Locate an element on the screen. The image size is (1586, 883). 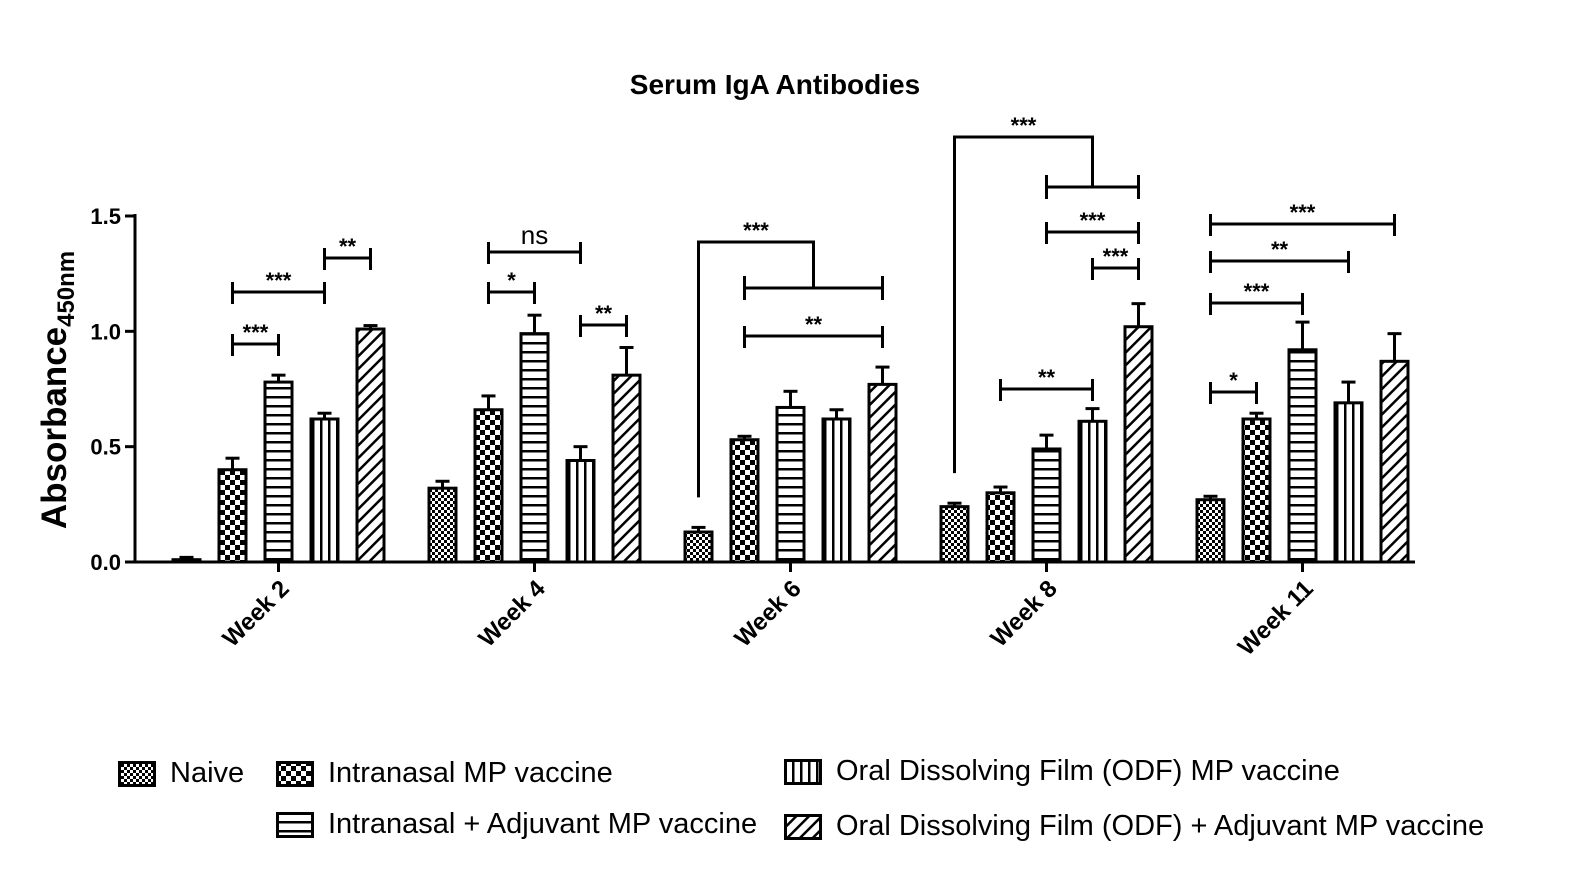
y-axis-label: Absorbance450nm is located at coordinates (57, 390).